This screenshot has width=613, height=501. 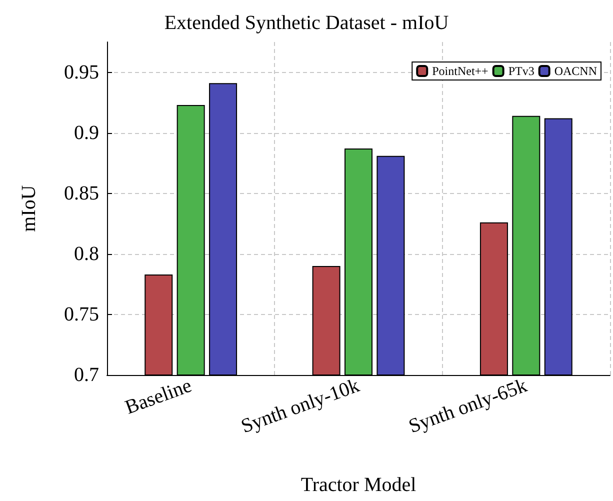 I want to click on y-tick-label: 0.8, so click(x=86, y=253).